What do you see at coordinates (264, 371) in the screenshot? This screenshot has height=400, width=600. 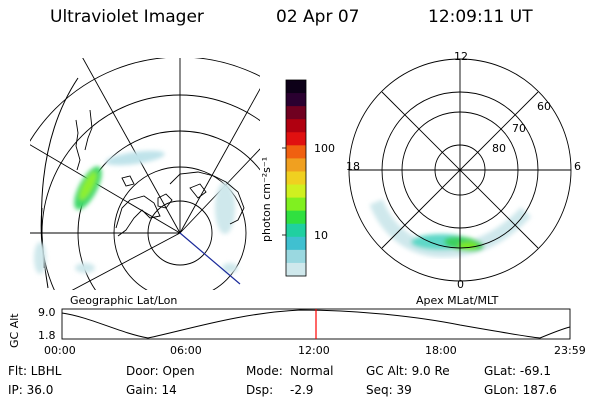 I see `mode-label: Mode:` at bounding box center [264, 371].